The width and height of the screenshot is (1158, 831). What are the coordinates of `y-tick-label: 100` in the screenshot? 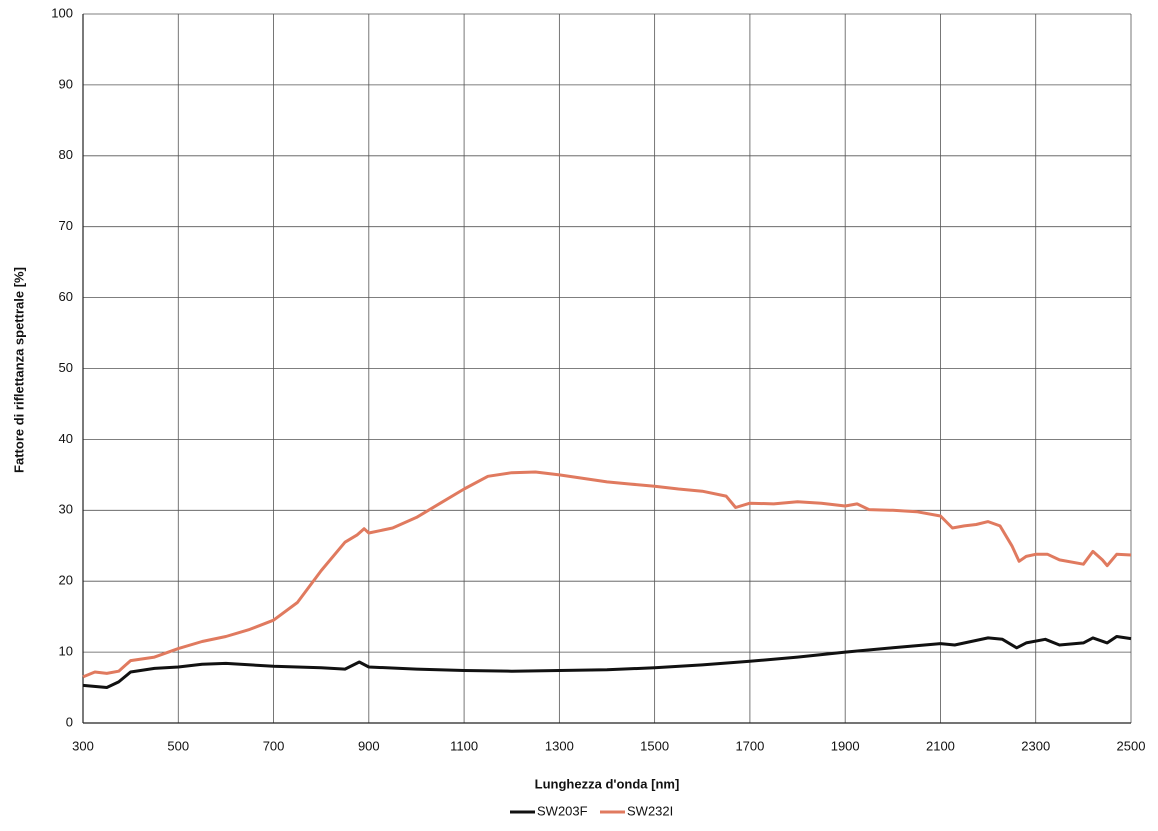 It's located at (62, 12).